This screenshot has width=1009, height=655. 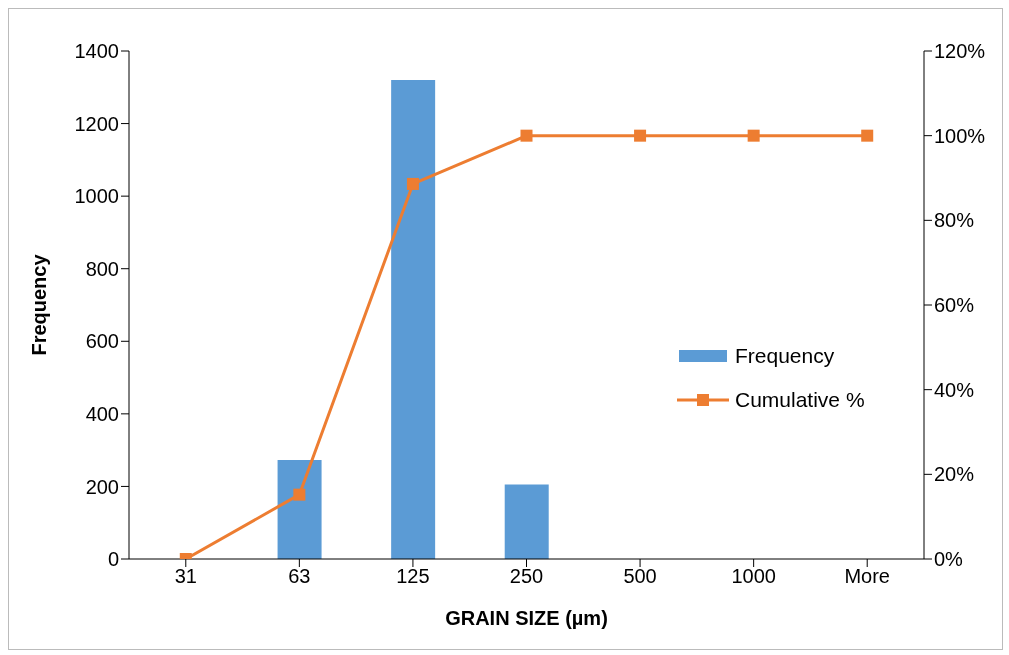 What do you see at coordinates (102, 486) in the screenshot?
I see `y-tick-label: 200` at bounding box center [102, 486].